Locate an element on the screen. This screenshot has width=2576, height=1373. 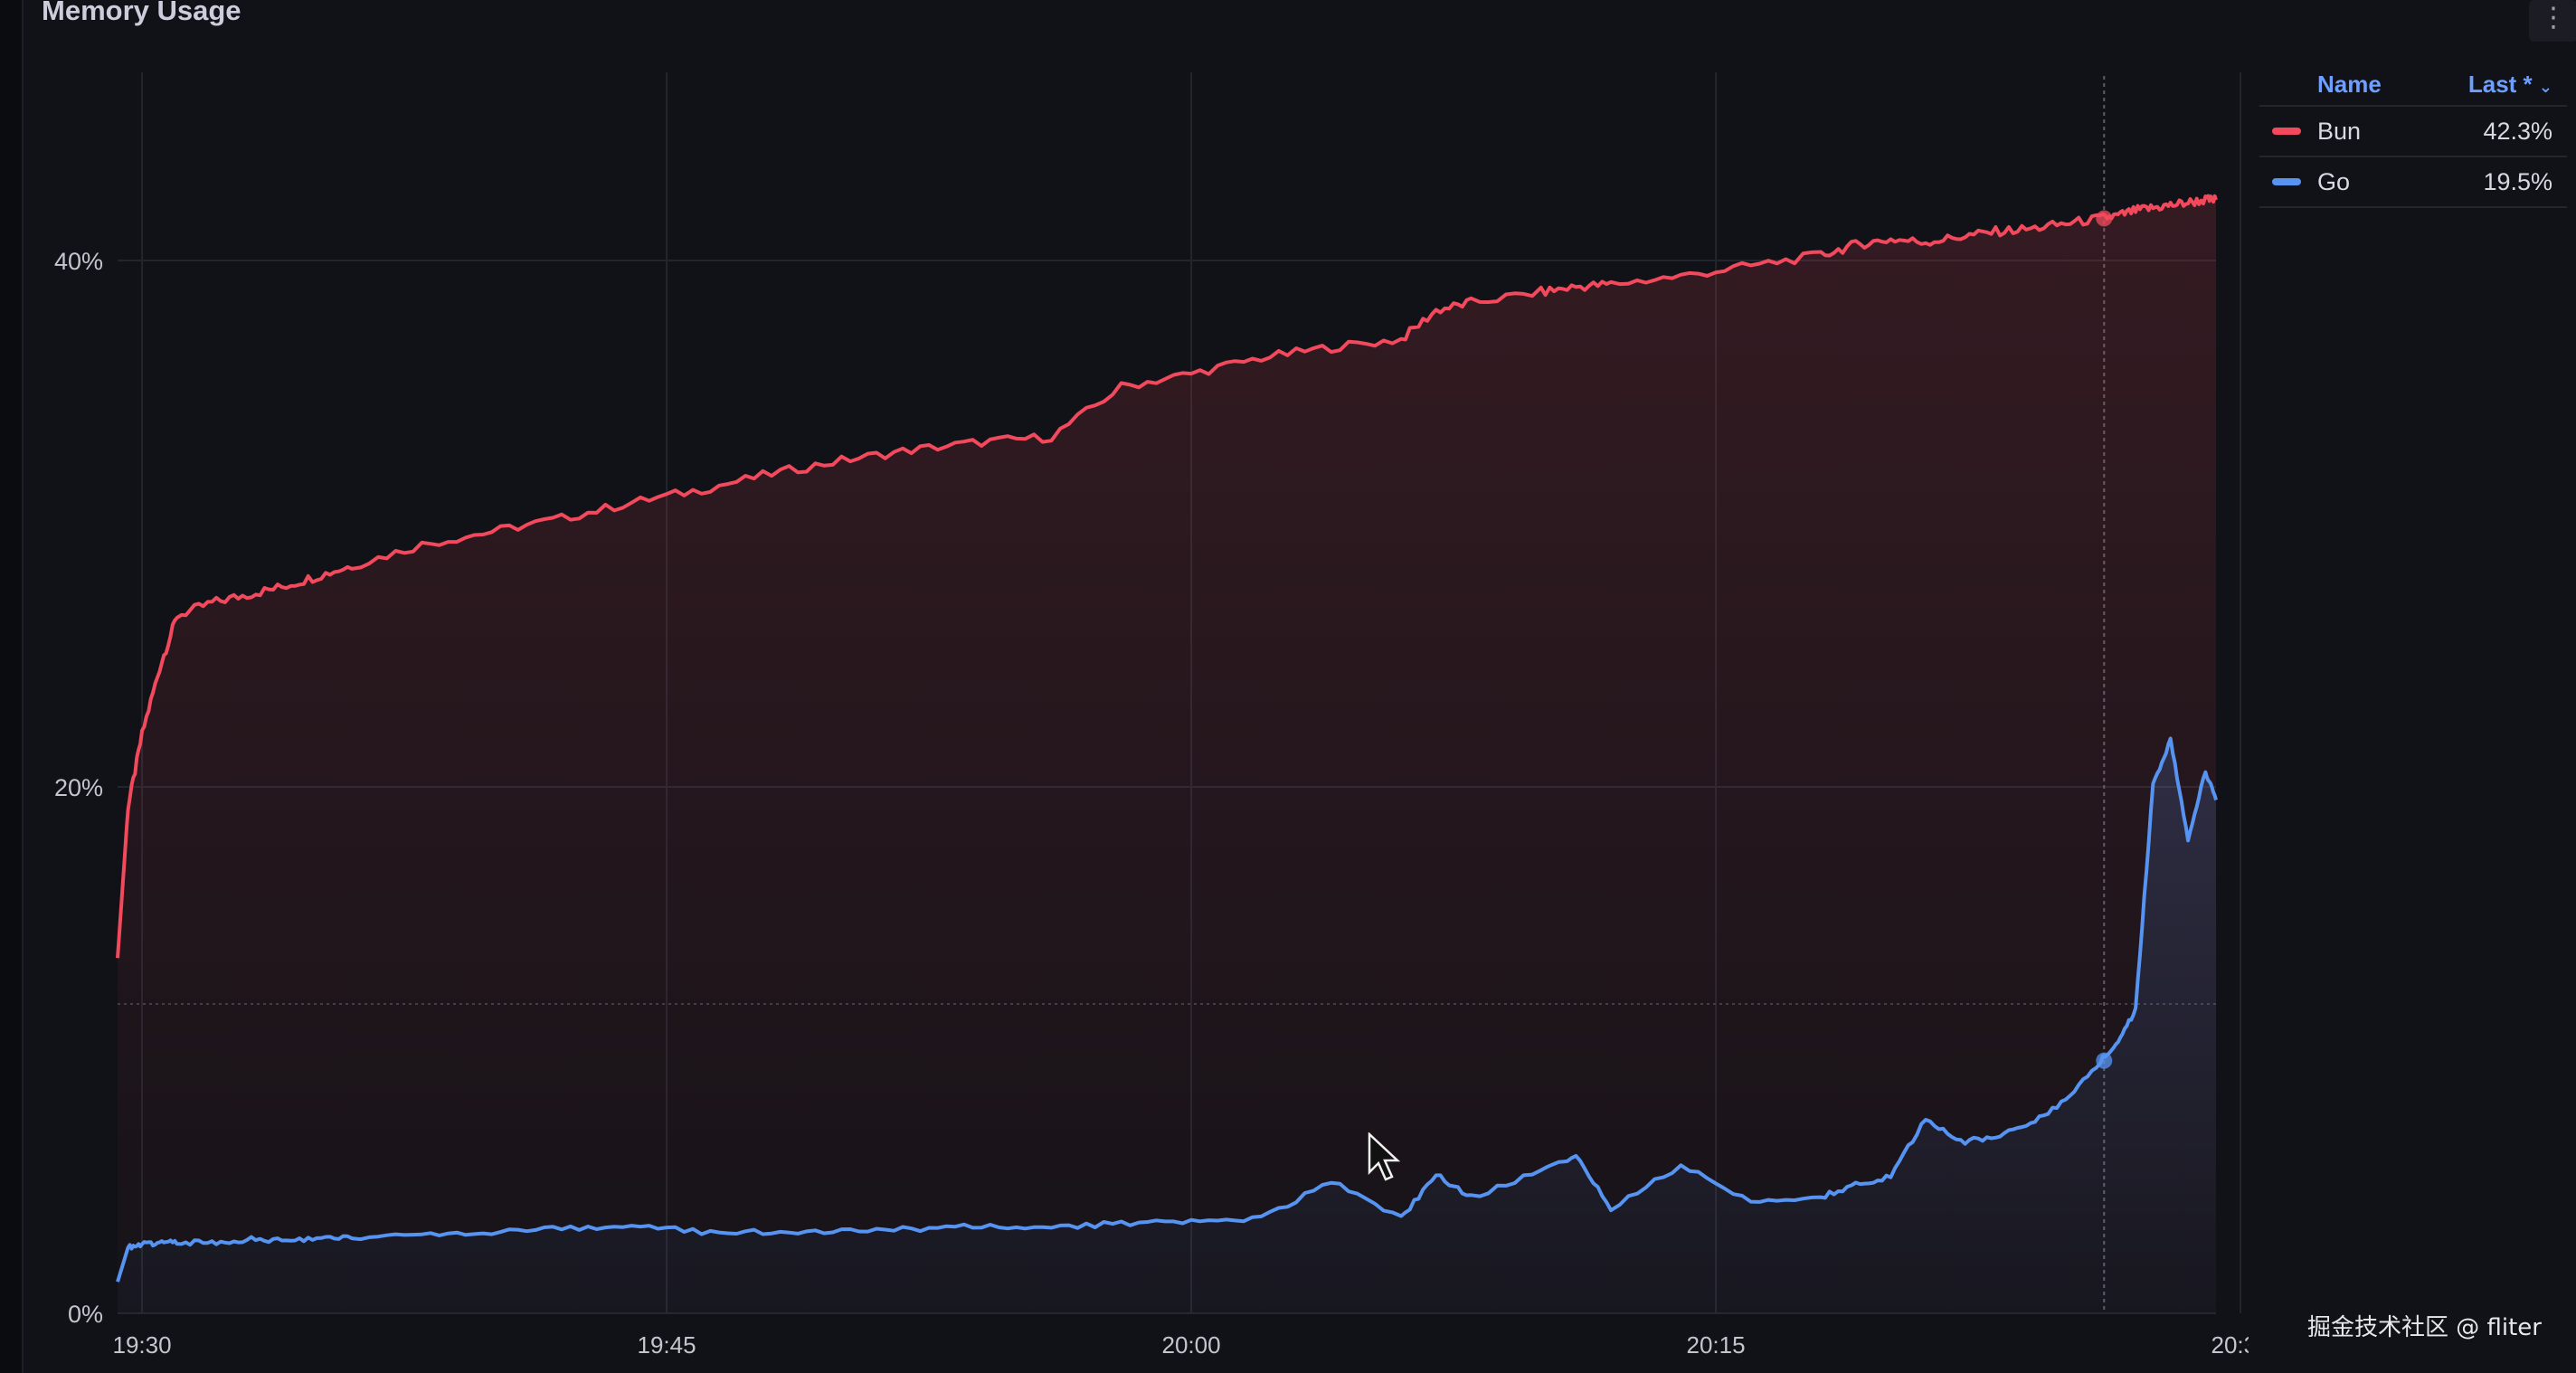
x-tick-label: 20:00 is located at coordinates (1191, 1345).